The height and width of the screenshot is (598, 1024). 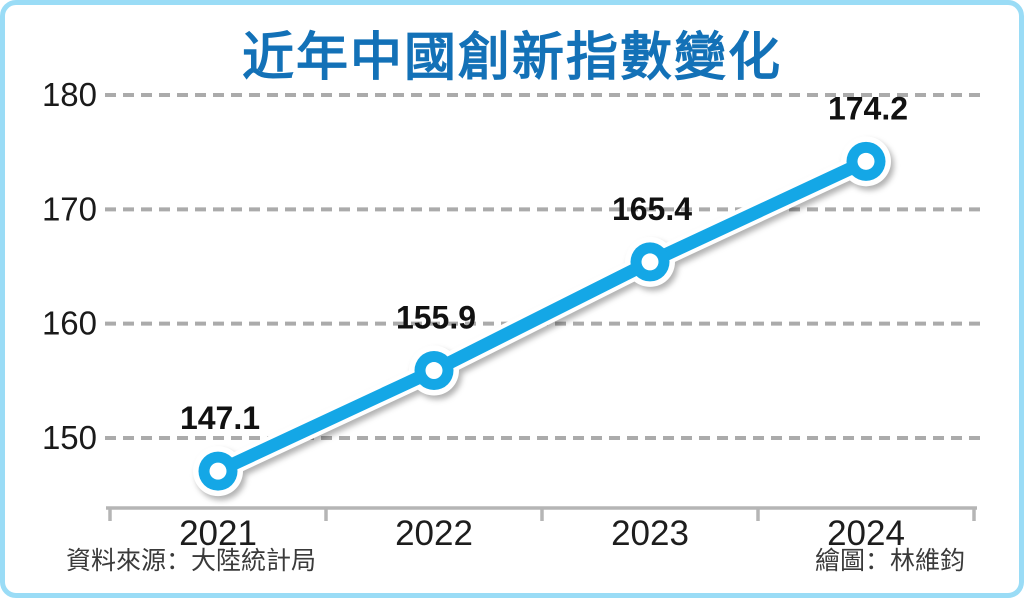 What do you see at coordinates (218, 533) in the screenshot?
I see `x-tick-label: 2021` at bounding box center [218, 533].